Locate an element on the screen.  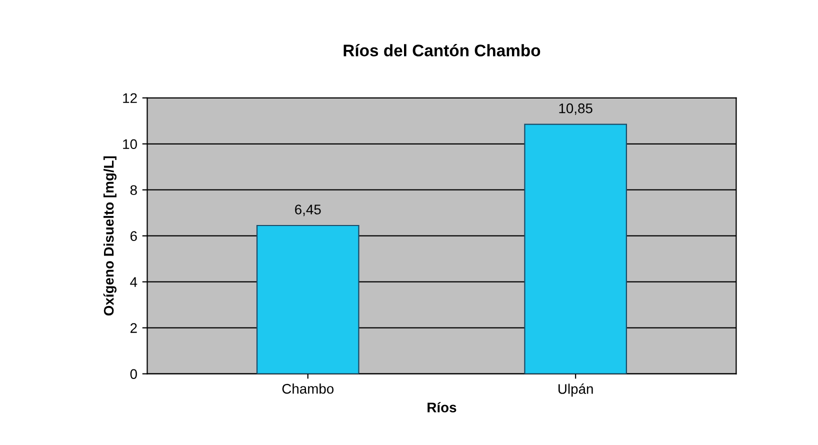
x-tick-label: Chambo is located at coordinates (308, 389).